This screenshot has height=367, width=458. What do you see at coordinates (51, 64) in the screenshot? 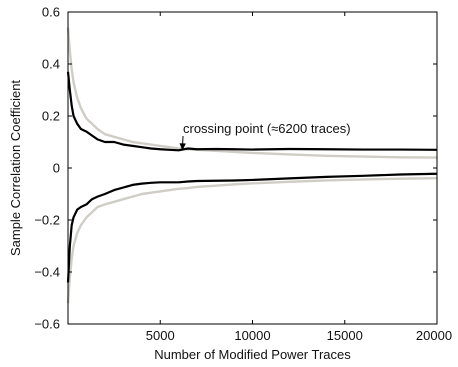
I see `y-tick-label: 0.4` at bounding box center [51, 64].